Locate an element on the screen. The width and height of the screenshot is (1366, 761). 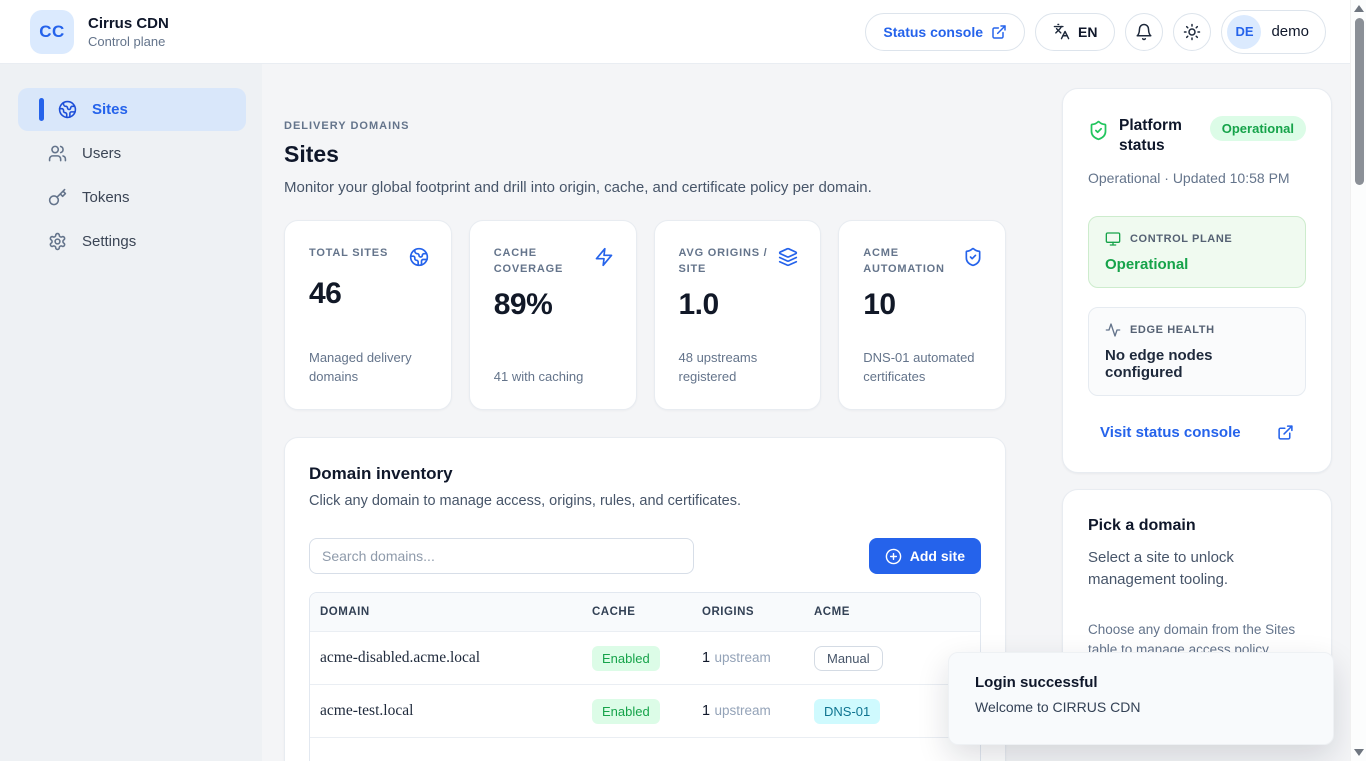
add-site-label: Add site is located at coordinates (937, 556).